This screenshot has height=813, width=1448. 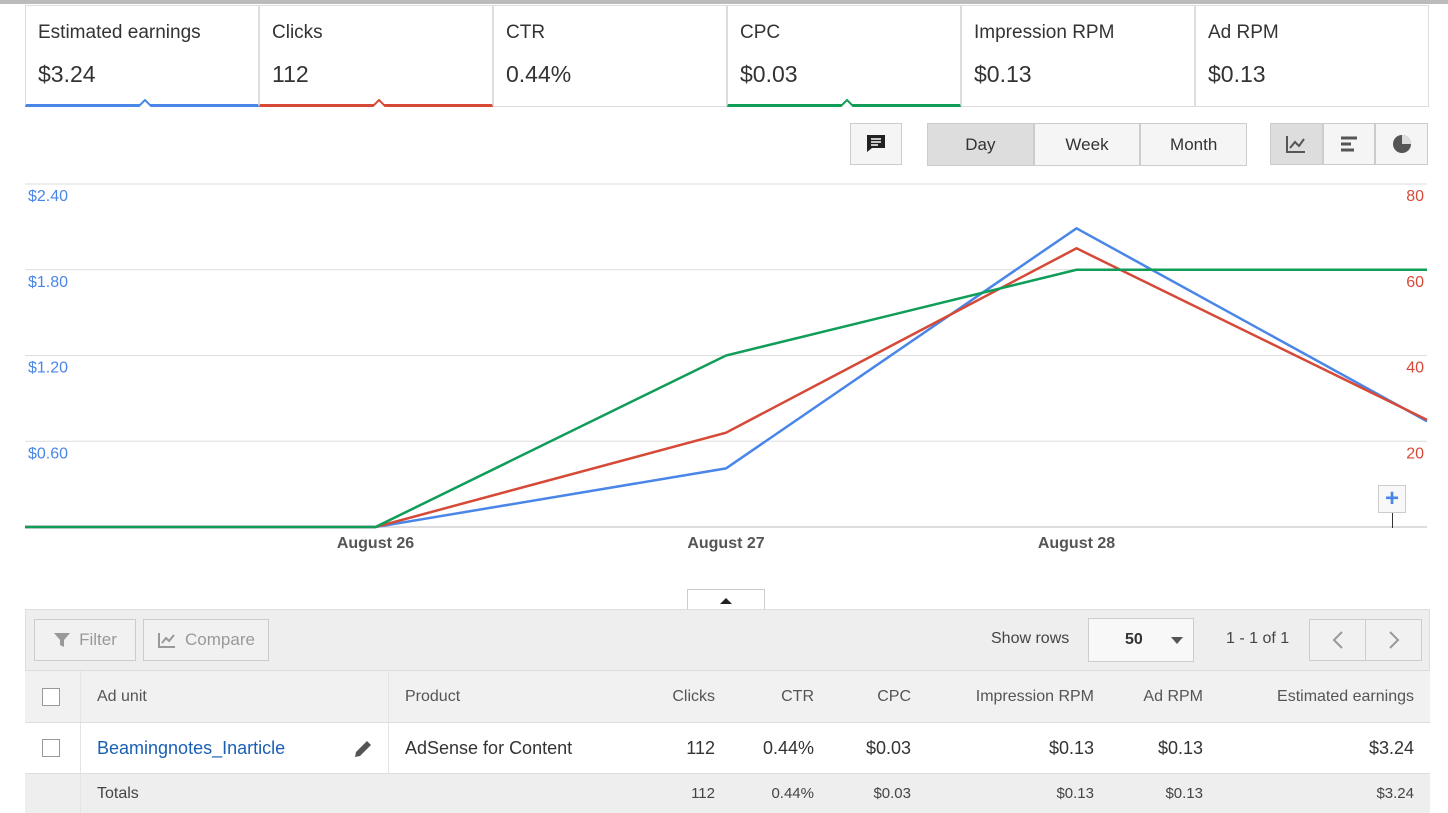 I want to click on metric-value: 112, so click(x=290, y=74).